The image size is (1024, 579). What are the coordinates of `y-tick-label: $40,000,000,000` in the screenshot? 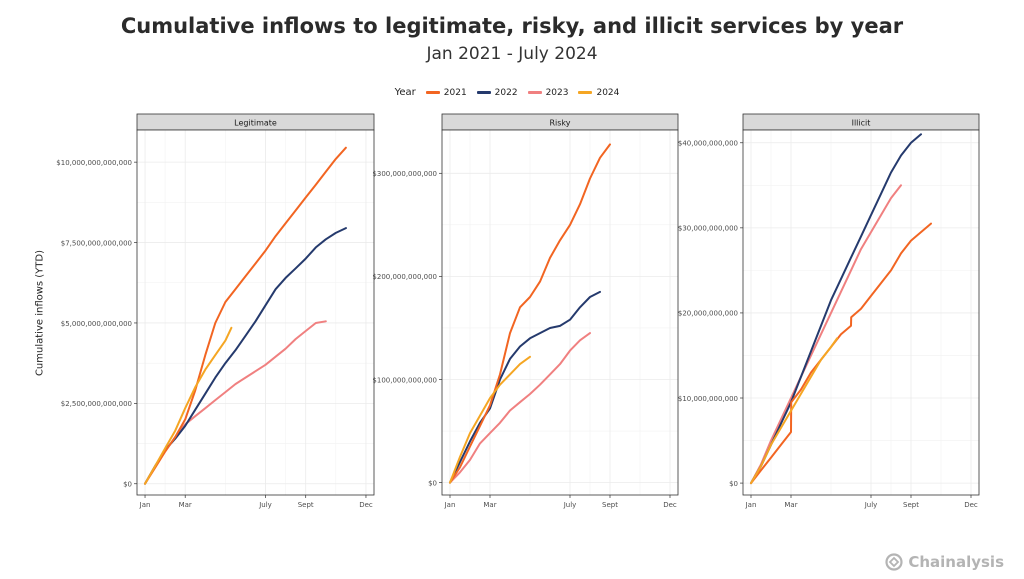 It's located at (708, 144).